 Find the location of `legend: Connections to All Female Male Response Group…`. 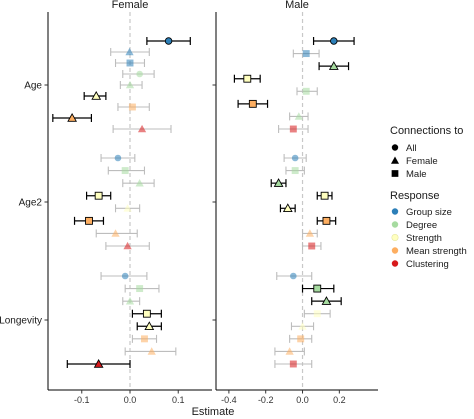

legend: Connections to All Female Male Response Group… is located at coordinates (428, 197).